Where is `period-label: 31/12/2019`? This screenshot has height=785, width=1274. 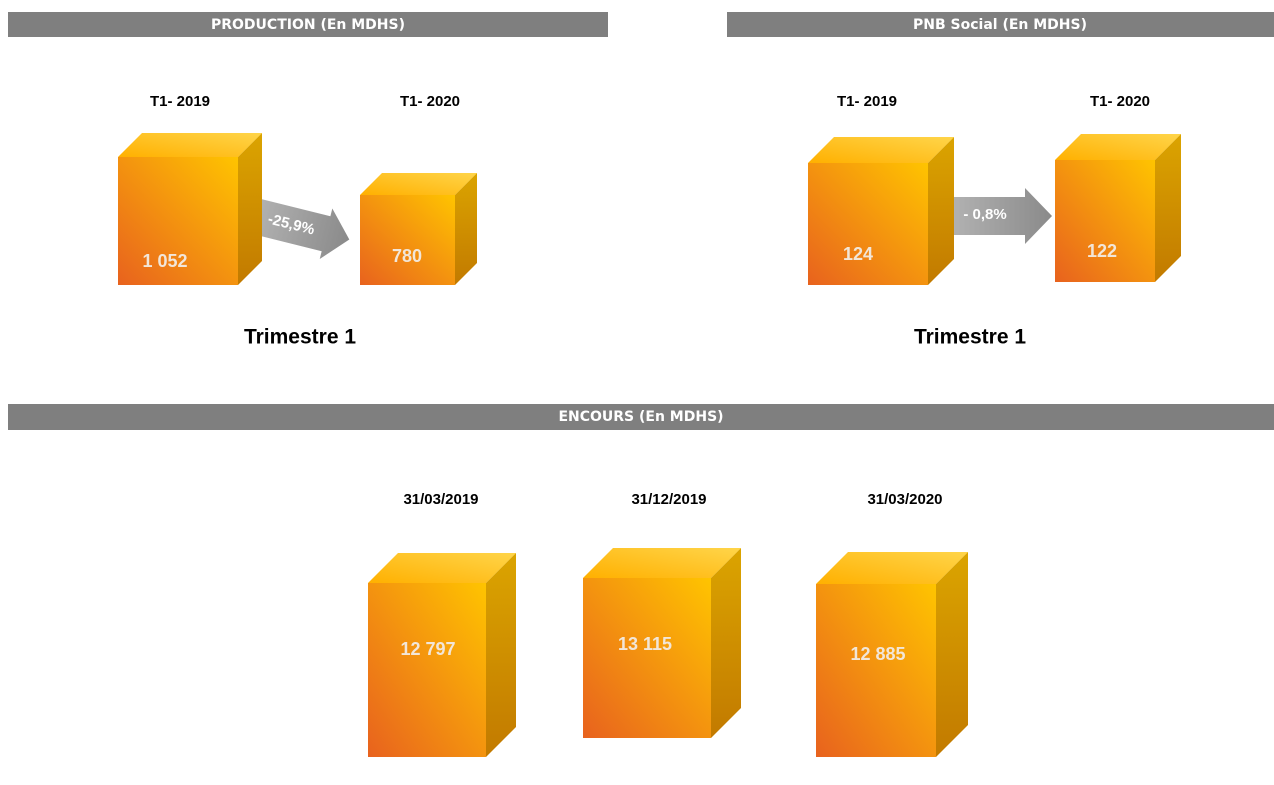 period-label: 31/12/2019 is located at coordinates (668, 499).